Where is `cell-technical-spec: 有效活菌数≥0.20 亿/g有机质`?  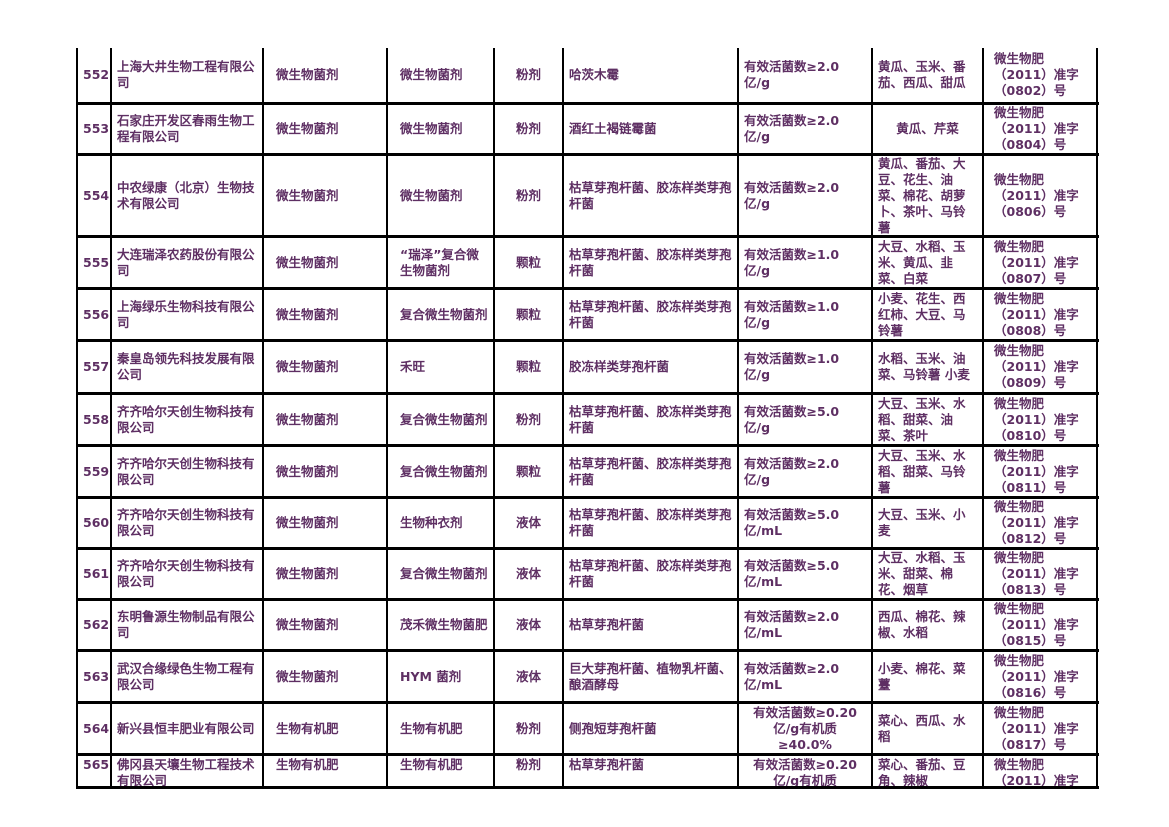
cell-technical-spec: 有效活菌数≥0.20 亿/g有机质 is located at coordinates (806, 771).